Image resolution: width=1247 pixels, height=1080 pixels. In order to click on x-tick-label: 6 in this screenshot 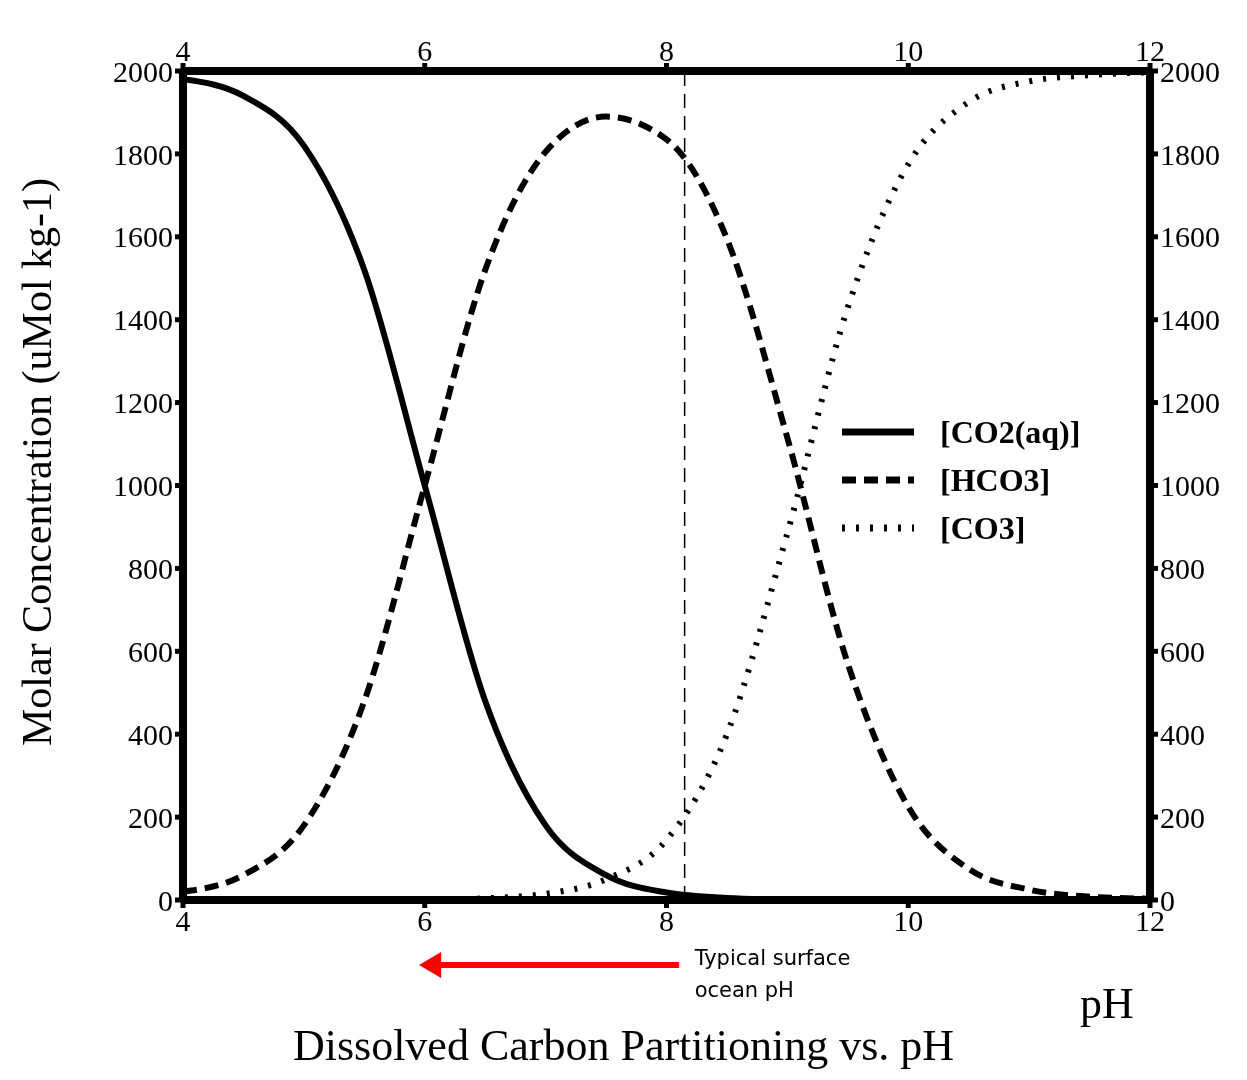, I will do `click(425, 50)`.